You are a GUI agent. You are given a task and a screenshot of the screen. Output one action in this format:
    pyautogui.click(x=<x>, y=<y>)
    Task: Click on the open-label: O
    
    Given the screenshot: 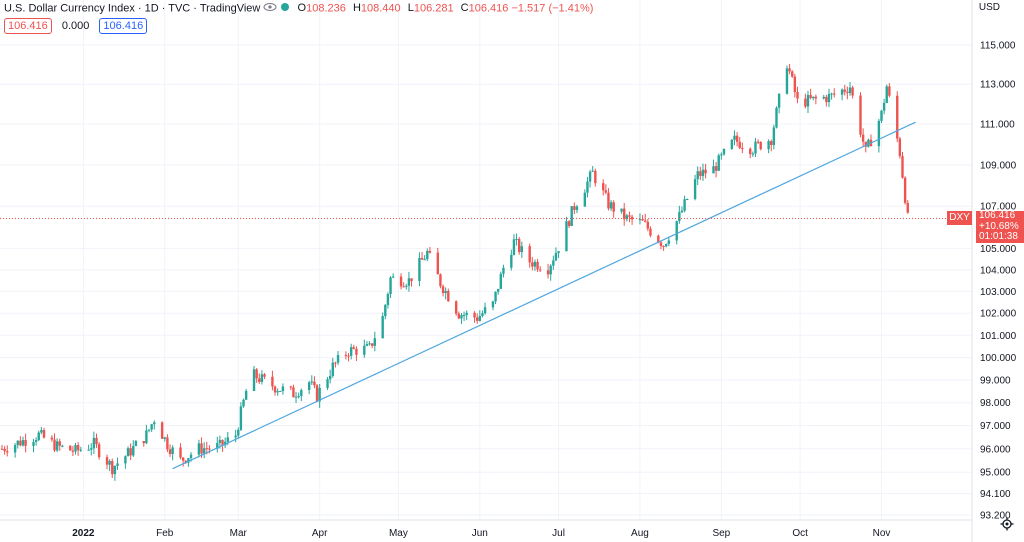 What is the action you would take?
    pyautogui.click(x=302, y=8)
    